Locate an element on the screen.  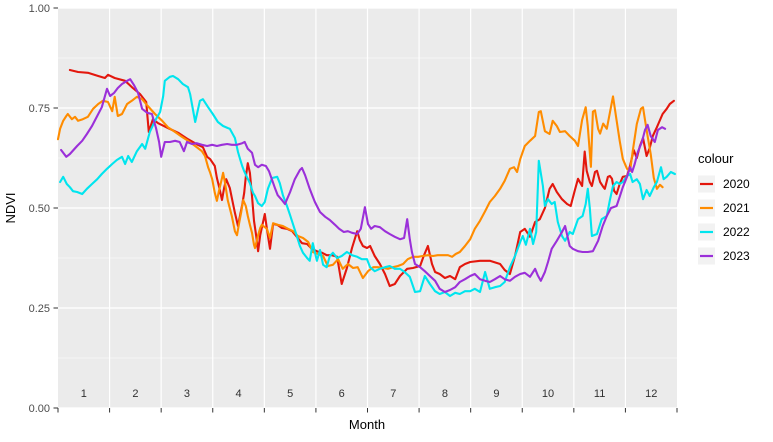
x-month-label: 12 is located at coordinates (651, 394).